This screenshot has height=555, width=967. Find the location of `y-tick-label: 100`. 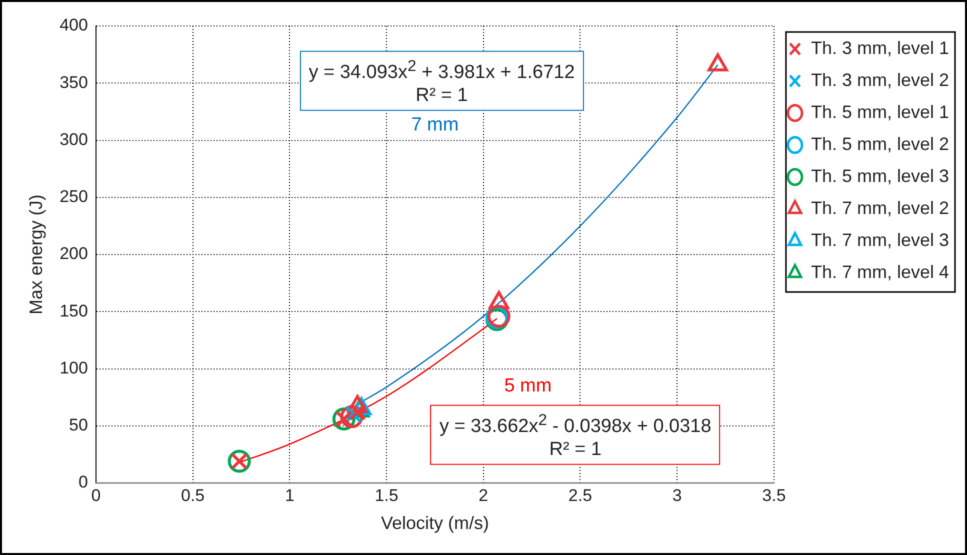

y-tick-label: 100 is located at coordinates (74, 368).